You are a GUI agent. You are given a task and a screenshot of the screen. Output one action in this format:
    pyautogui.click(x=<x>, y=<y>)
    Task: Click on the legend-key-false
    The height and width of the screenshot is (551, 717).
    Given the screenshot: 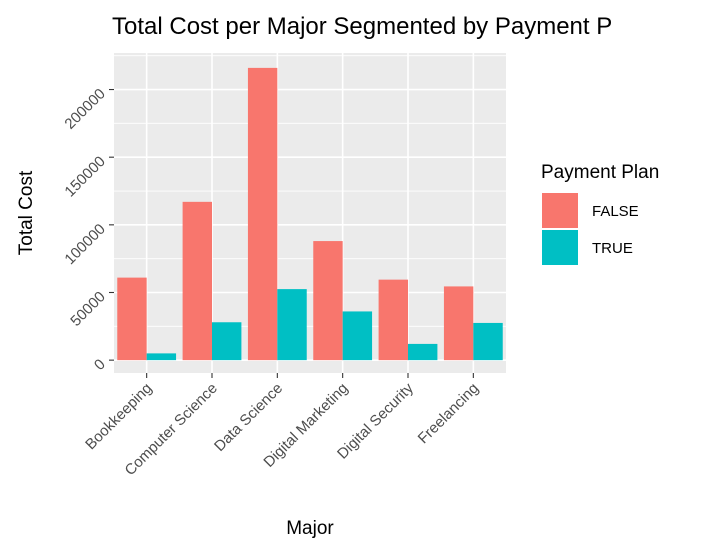 What is the action you would take?
    pyautogui.click(x=560, y=210)
    